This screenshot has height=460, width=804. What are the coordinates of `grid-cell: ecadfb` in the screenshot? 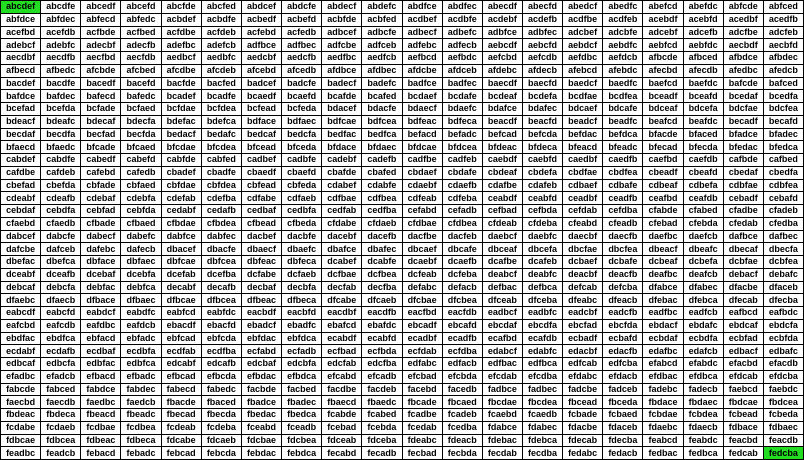 It's located at (462, 339).